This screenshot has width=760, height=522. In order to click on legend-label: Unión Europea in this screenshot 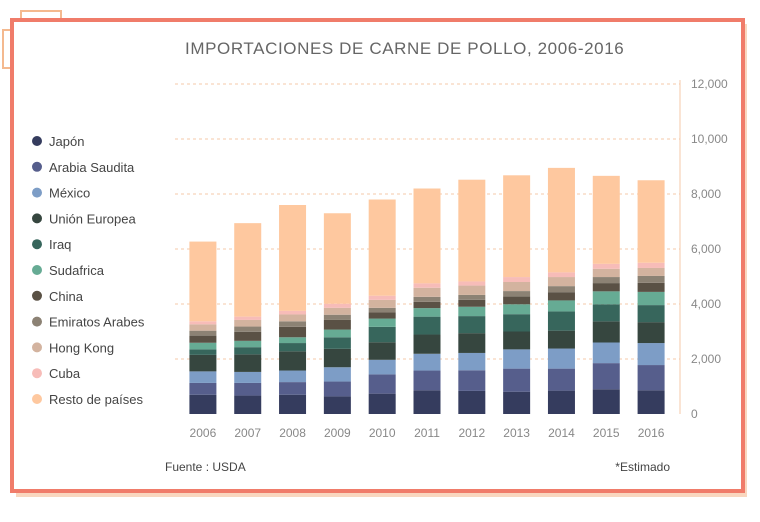, I will do `click(92, 218)`.